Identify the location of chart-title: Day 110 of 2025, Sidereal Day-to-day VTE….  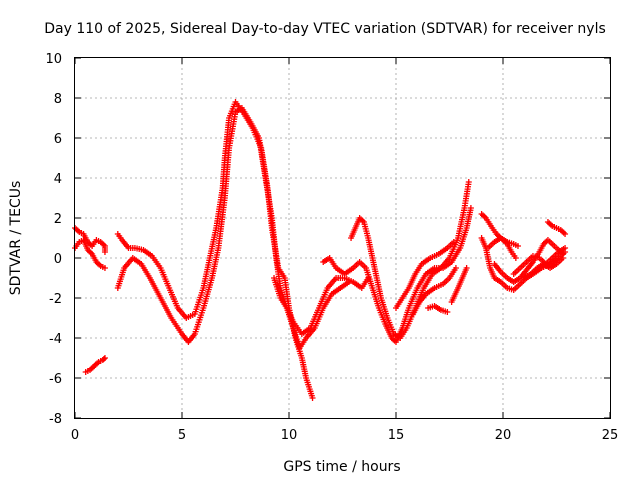
(325, 29).